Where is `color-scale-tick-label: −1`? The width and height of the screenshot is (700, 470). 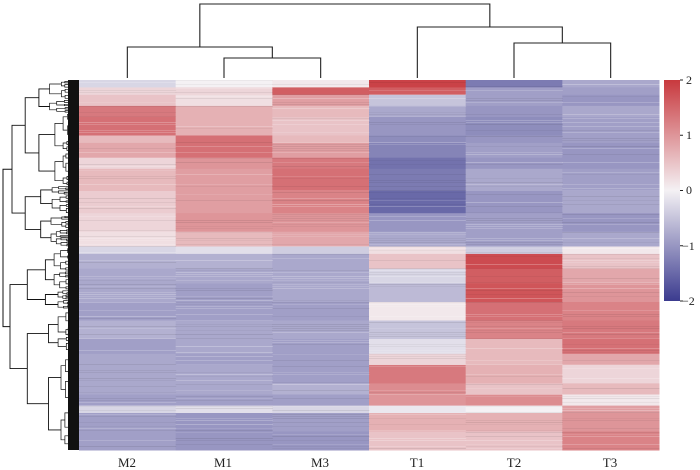 color-scale-tick-label: −1 is located at coordinates (688, 246).